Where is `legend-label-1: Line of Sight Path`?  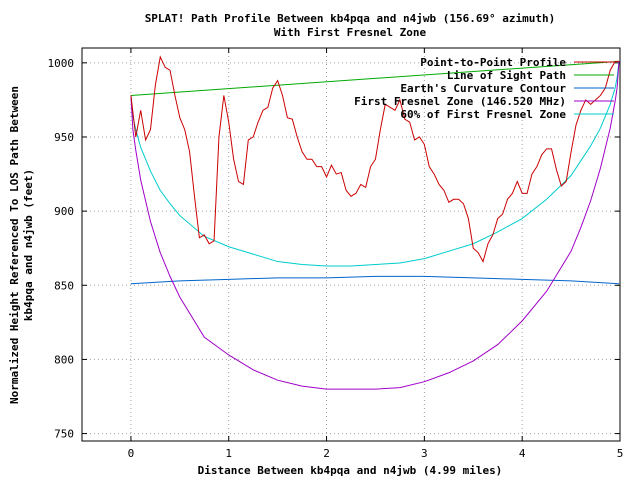
legend-label-1: Line of Sight Path is located at coordinates (506, 75).